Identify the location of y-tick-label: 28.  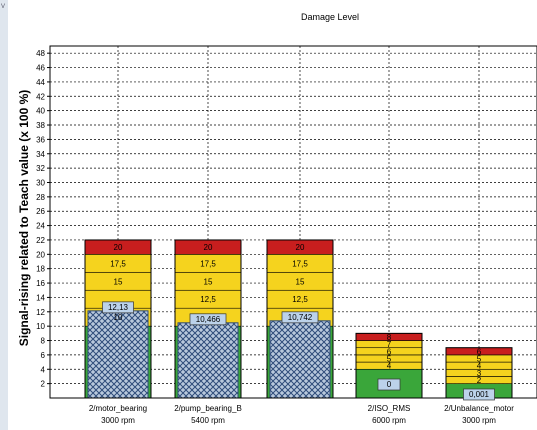
(40, 197).